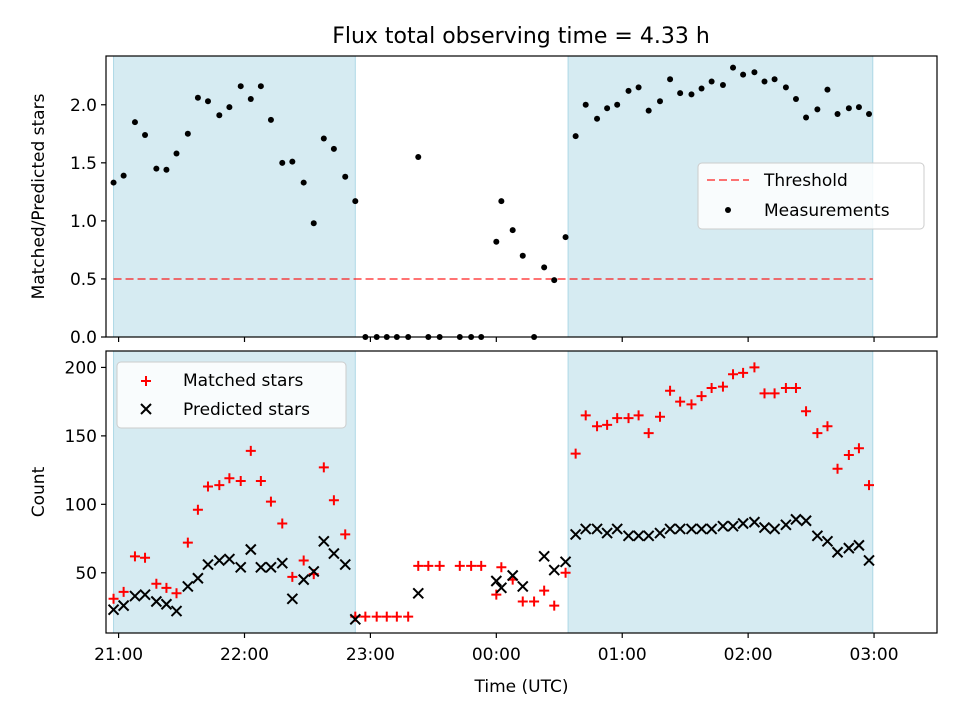 Image resolution: width=960 pixels, height=720 pixels. Describe the element at coordinates (81, 368) in the screenshot. I see `y-tick-label: 200` at that location.